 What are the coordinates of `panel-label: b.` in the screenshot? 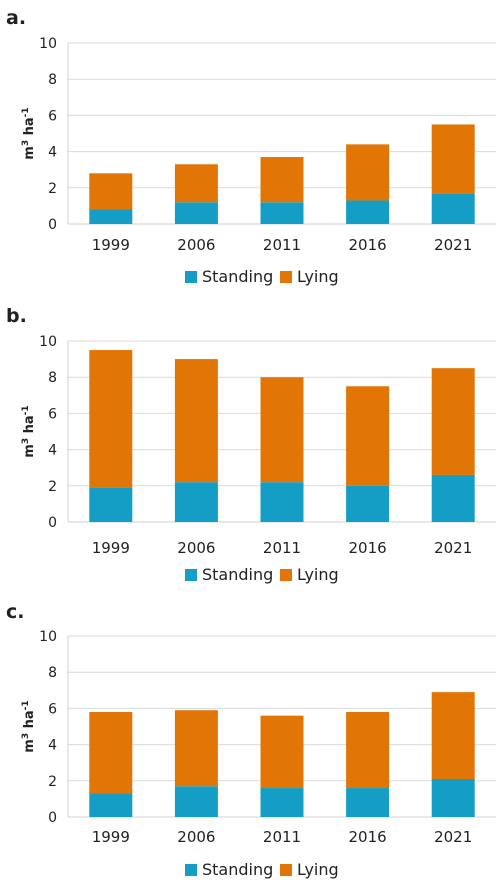 It's located at (16, 316).